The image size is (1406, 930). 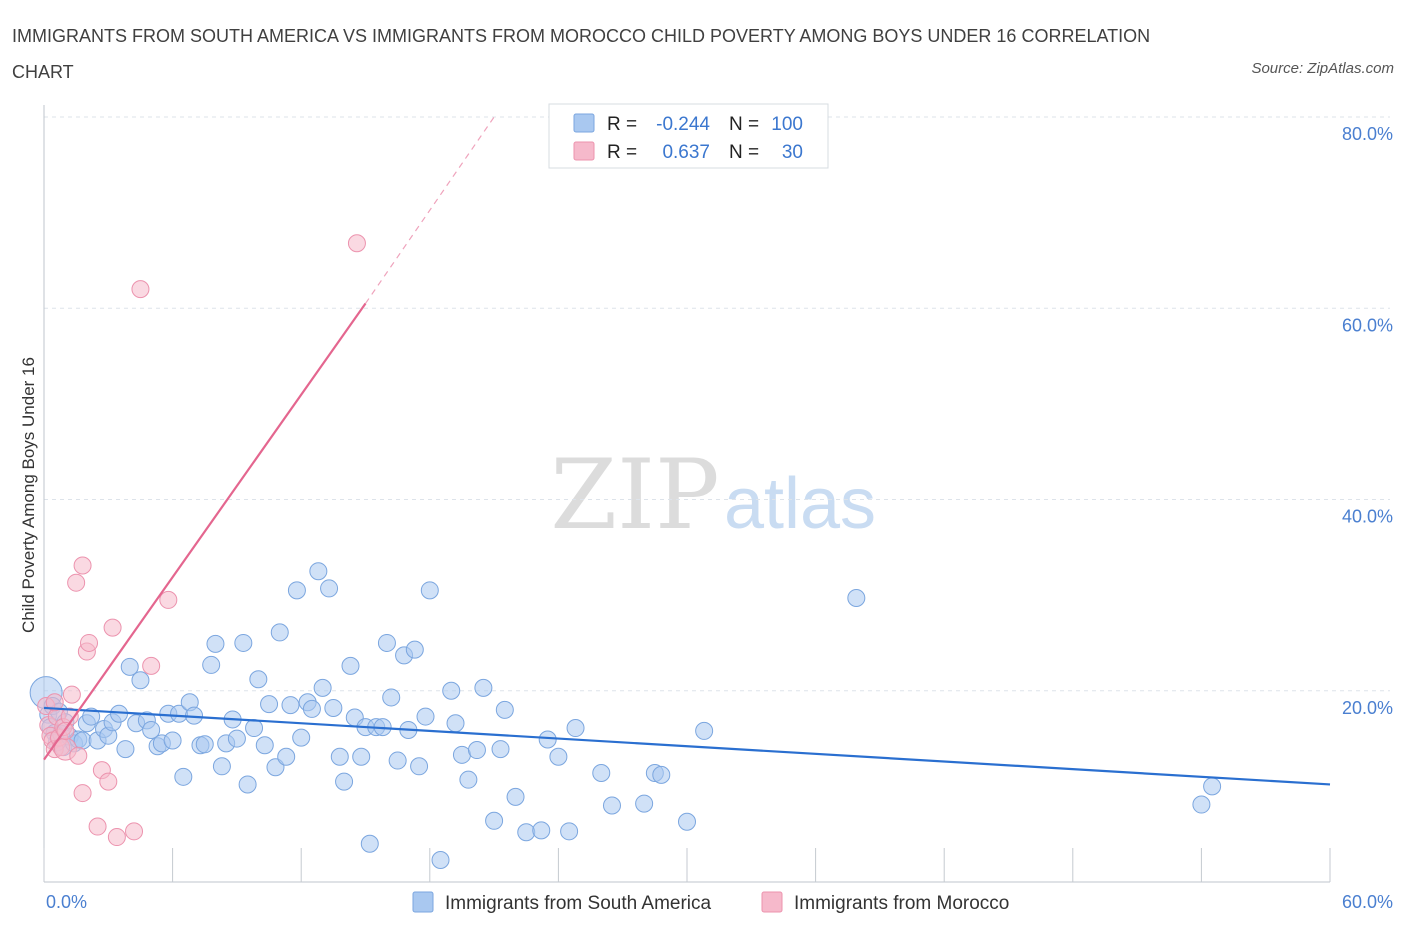 I want to click on stats-box: R = -0.244 N = 100 R = 0.637 N = 30, so click(x=688, y=136).